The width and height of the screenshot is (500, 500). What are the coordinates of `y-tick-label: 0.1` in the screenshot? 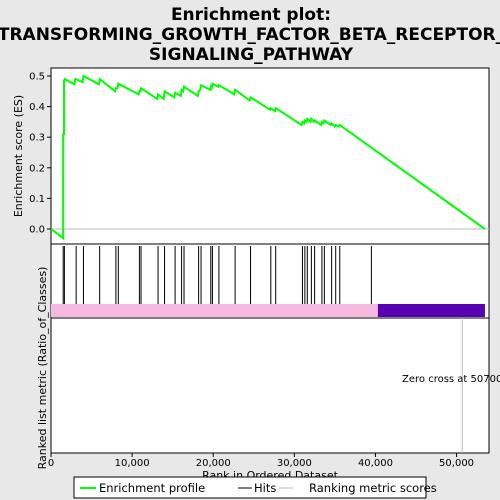 It's located at (37, 199).